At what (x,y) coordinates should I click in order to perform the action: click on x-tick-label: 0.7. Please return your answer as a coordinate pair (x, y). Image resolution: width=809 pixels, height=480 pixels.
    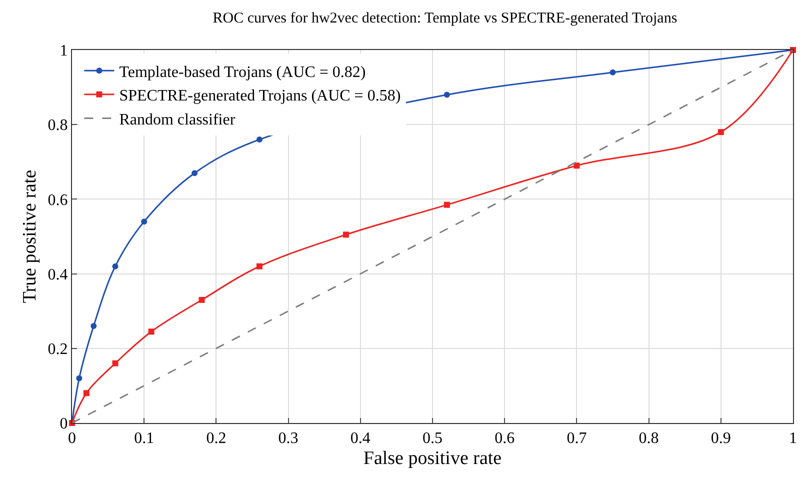
    Looking at the image, I should click on (576, 439).